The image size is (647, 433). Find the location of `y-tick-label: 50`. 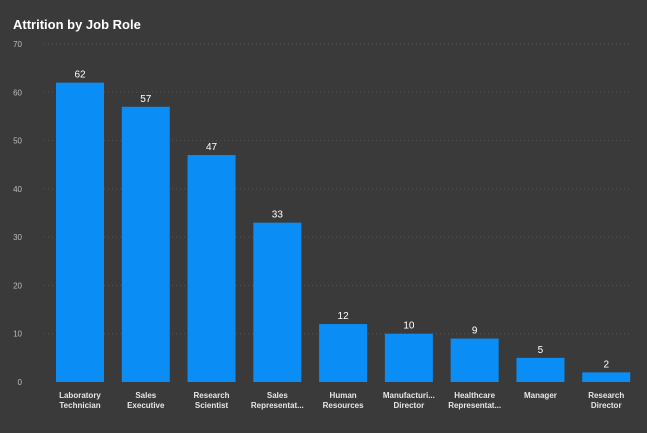

y-tick-label: 50 is located at coordinates (17, 141).